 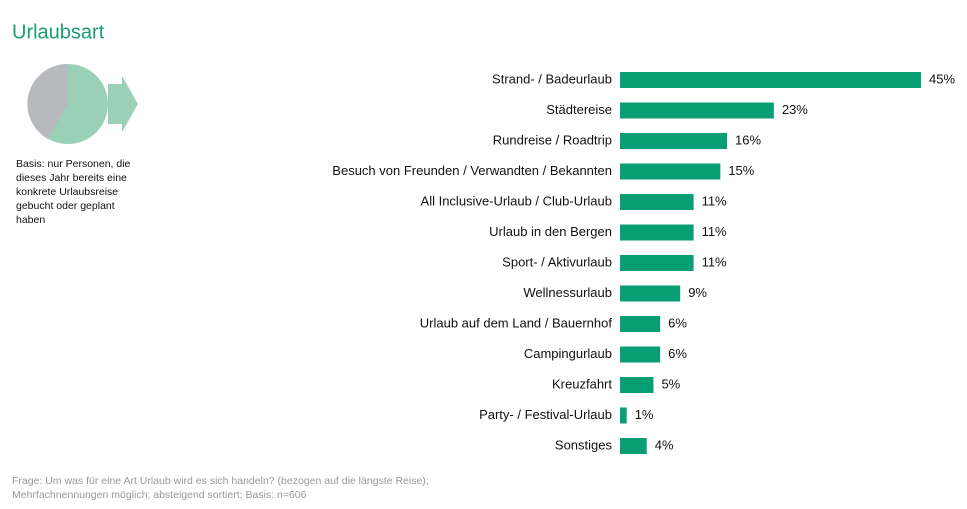 I want to click on category-label: Sport- / Aktivurlaub, so click(x=557, y=261).